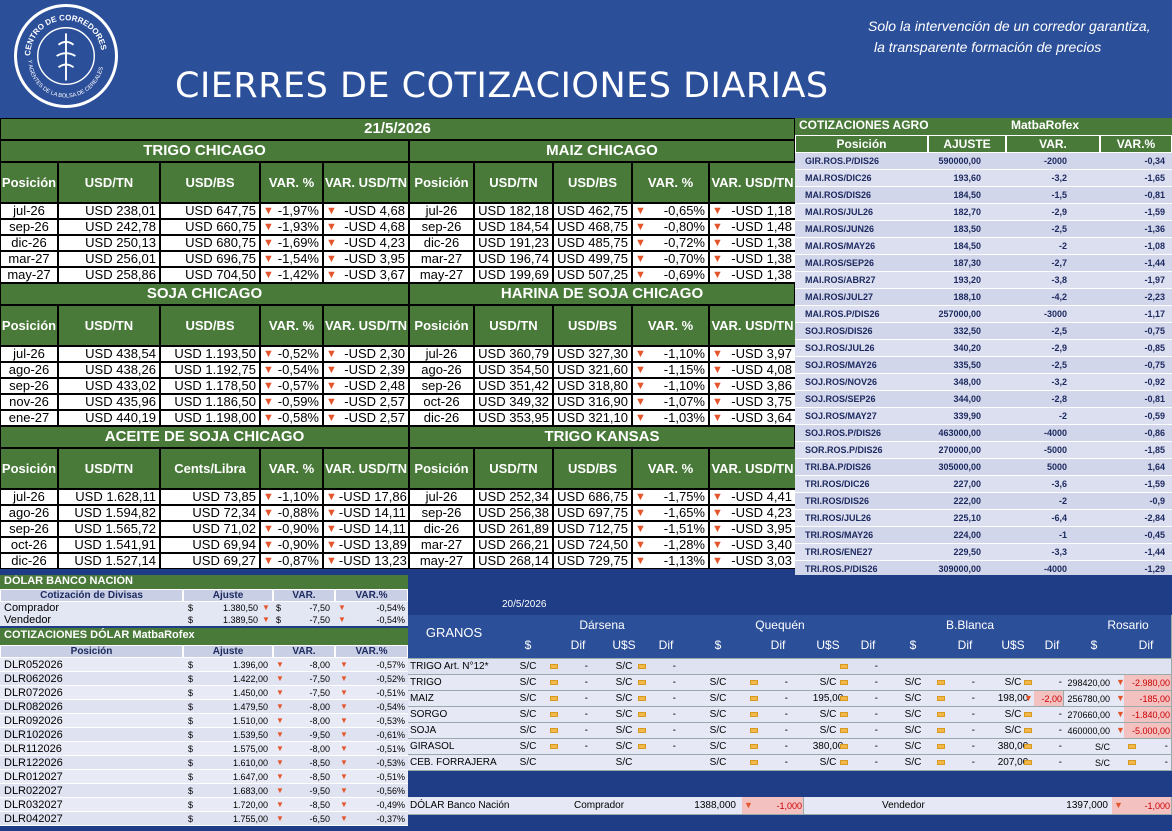 The image size is (1172, 831). Describe the element at coordinates (210, 513) in the screenshot. I see `cell-aceite-1-2: USD 72,34` at that location.